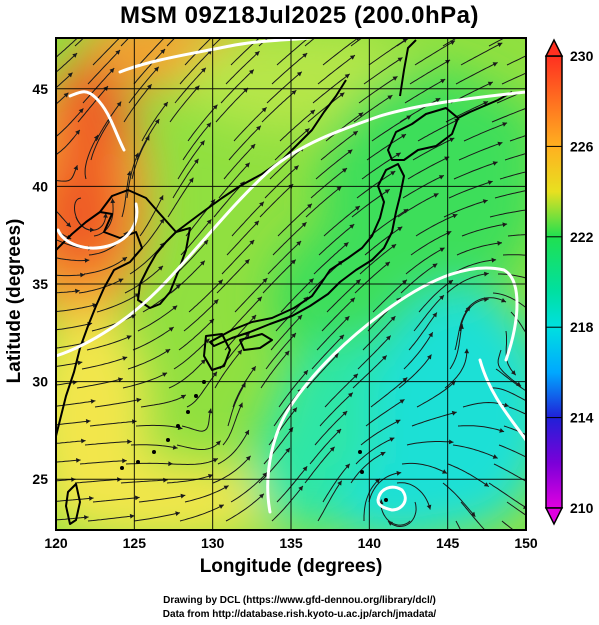 The height and width of the screenshot is (625, 599). What do you see at coordinates (73, 504) in the screenshot?
I see `coastline-taiwan` at bounding box center [73, 504].